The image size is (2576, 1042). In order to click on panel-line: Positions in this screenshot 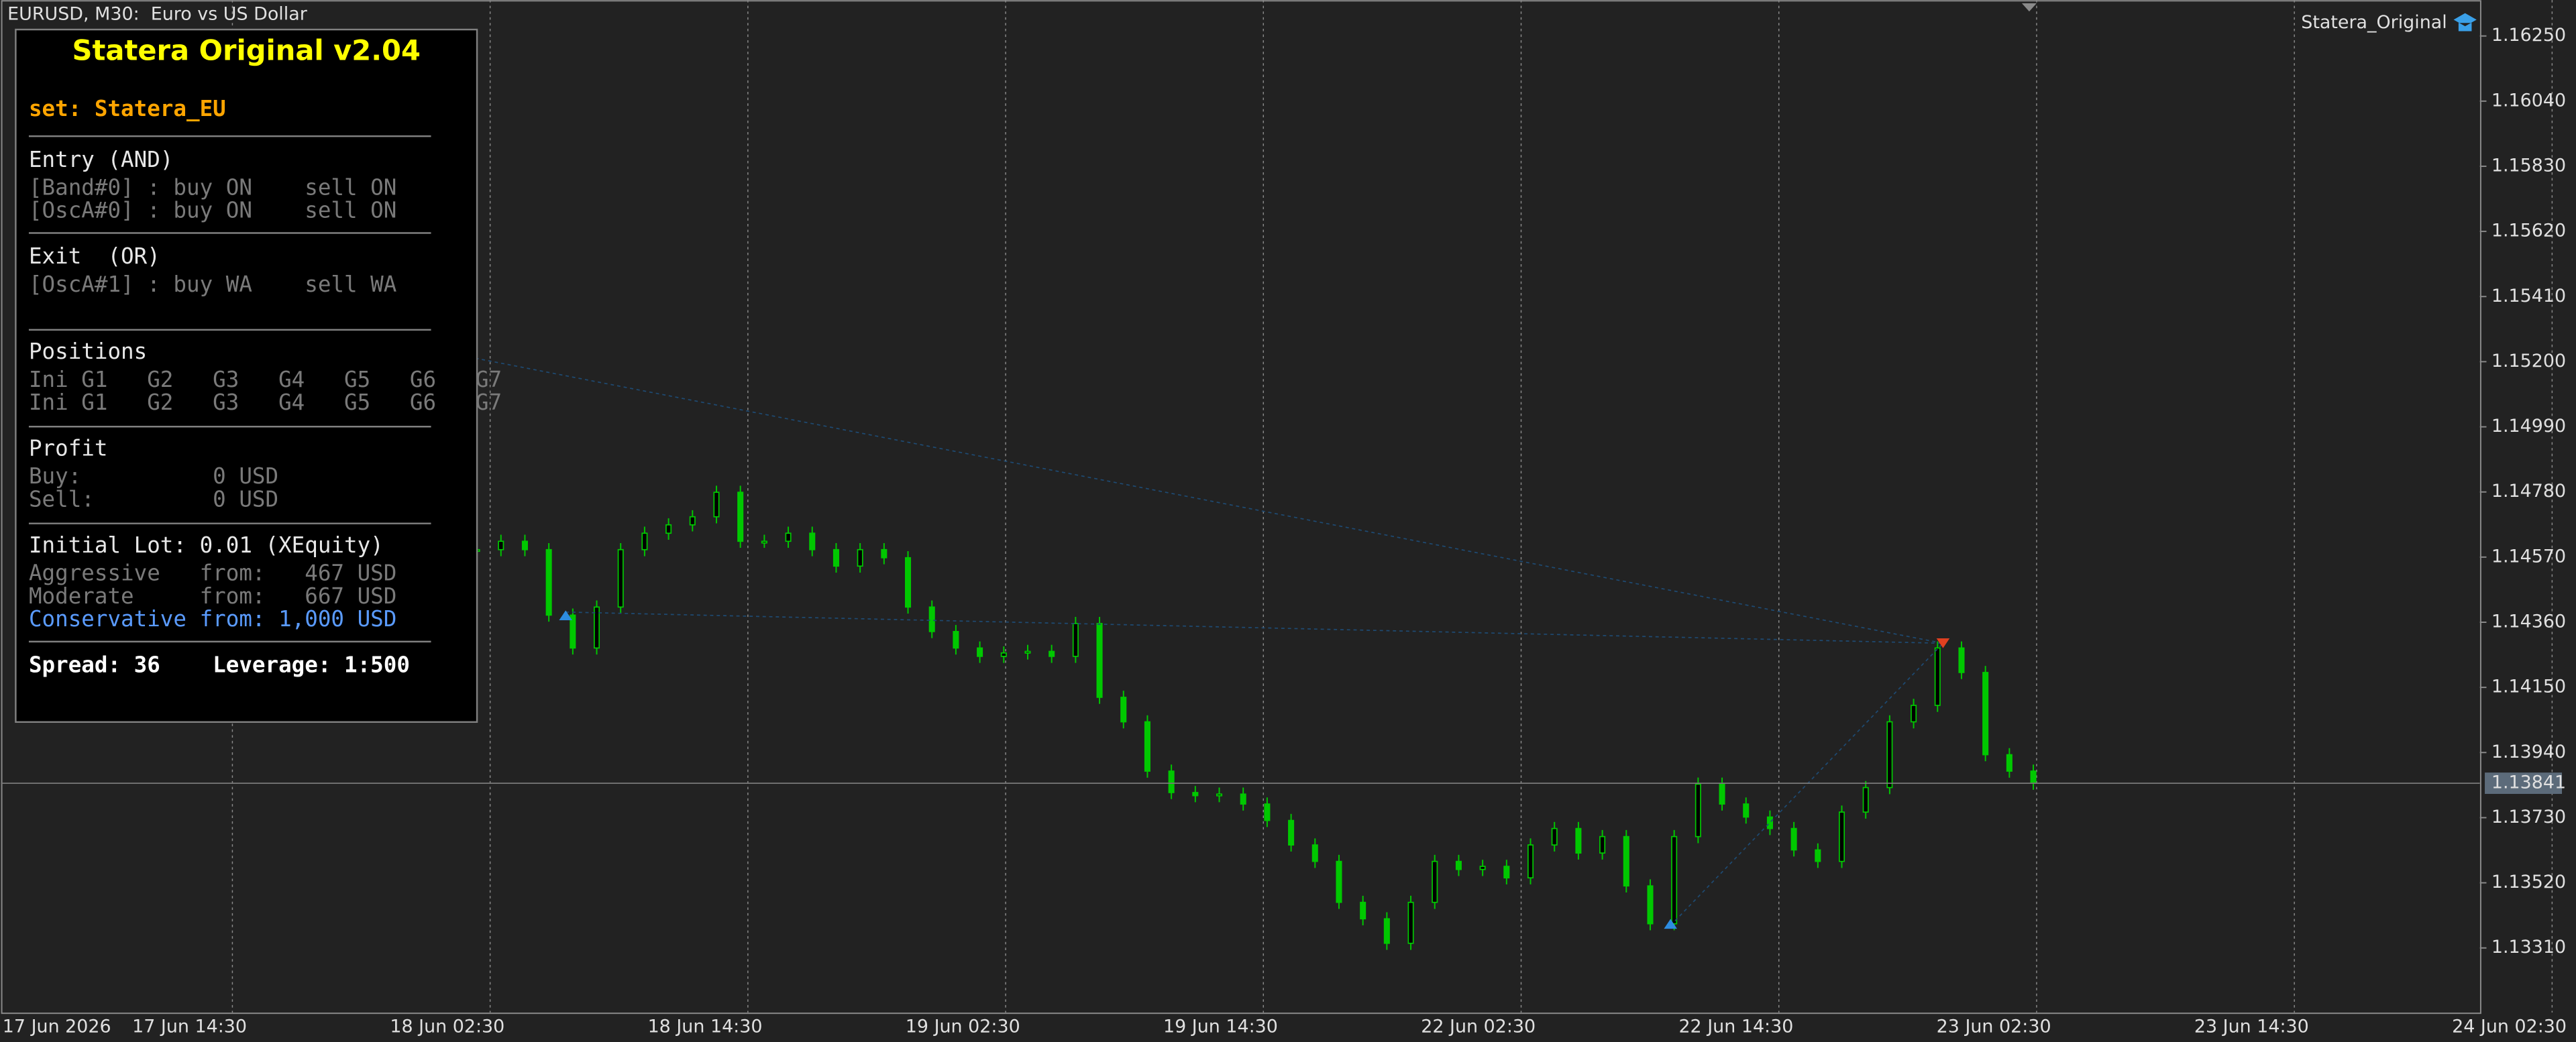, I will do `click(88, 351)`.